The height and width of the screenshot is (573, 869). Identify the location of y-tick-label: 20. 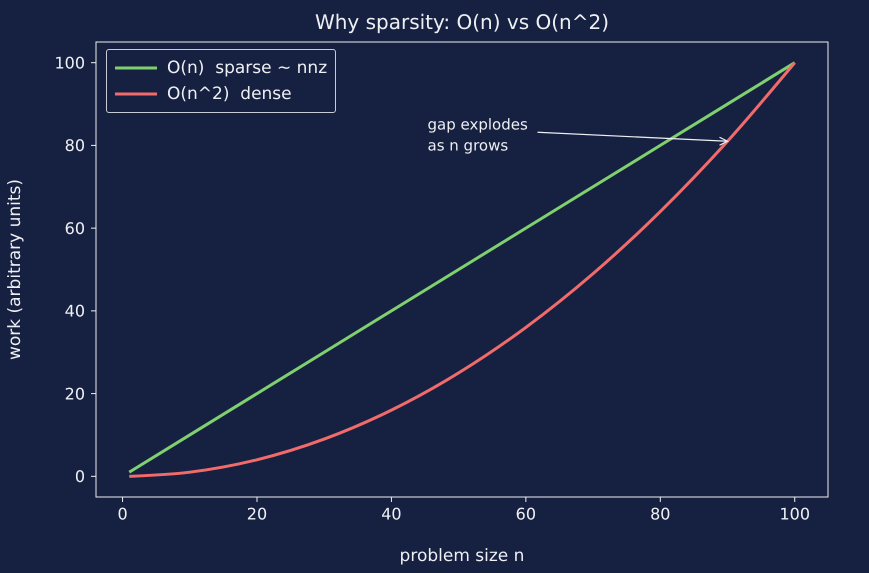
(74, 394).